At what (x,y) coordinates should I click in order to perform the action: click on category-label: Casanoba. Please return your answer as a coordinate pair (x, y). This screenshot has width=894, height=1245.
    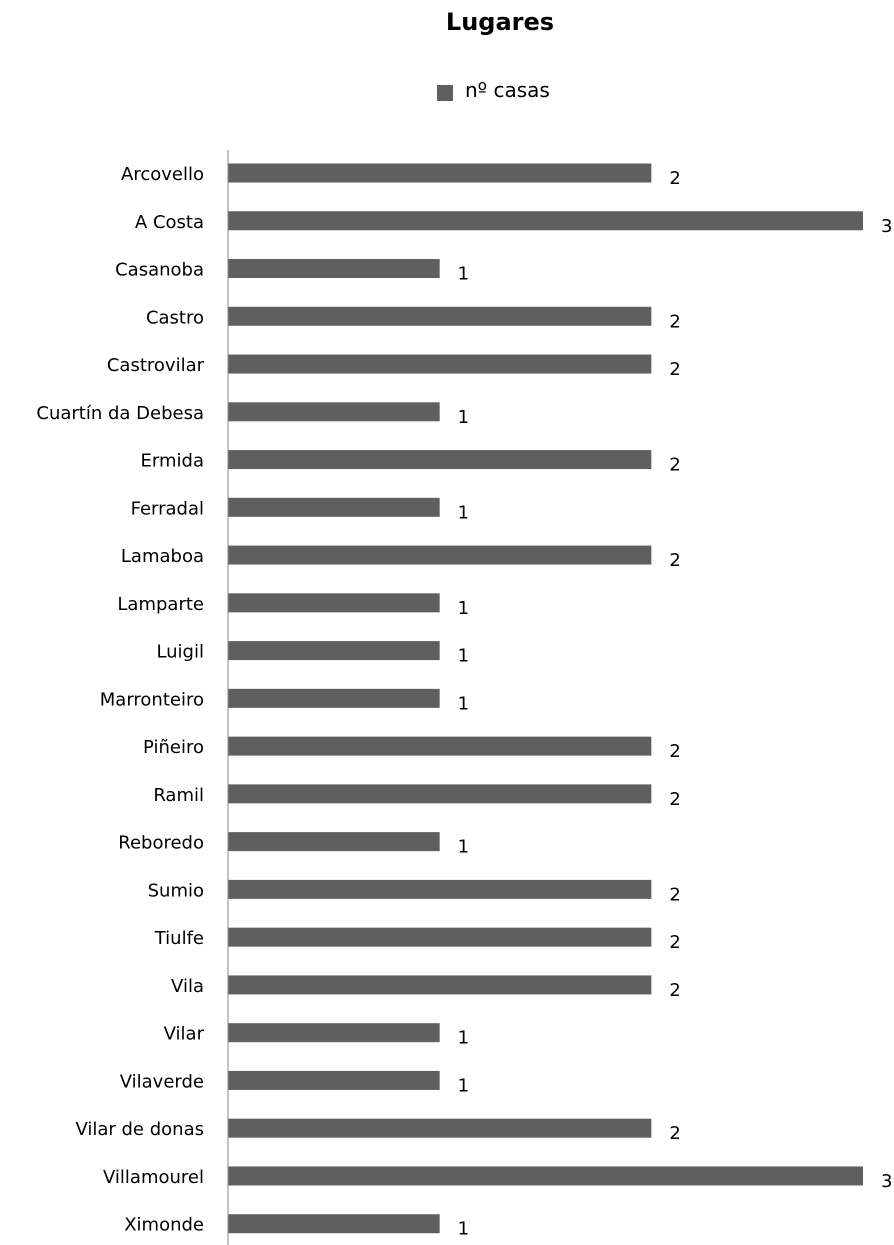
    Looking at the image, I should click on (159, 270).